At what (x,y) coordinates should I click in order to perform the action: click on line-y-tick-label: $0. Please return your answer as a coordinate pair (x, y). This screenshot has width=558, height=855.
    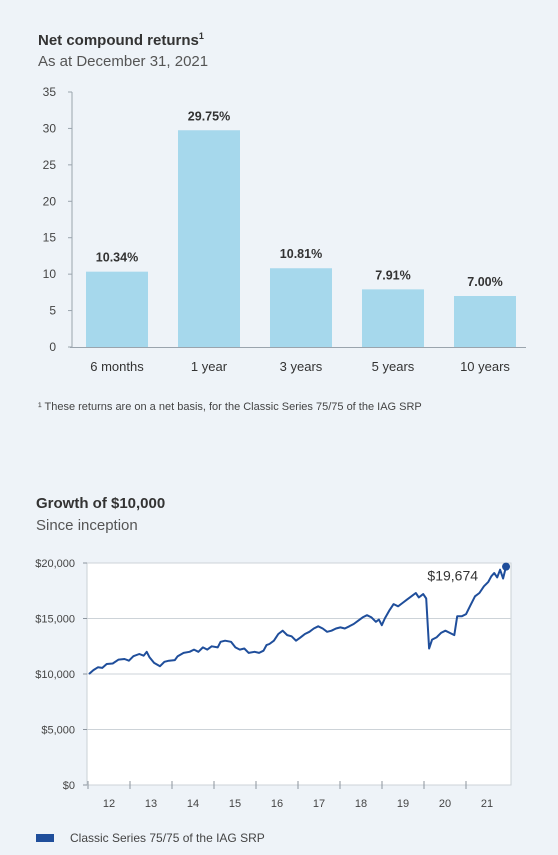
    Looking at the image, I should click on (69, 786).